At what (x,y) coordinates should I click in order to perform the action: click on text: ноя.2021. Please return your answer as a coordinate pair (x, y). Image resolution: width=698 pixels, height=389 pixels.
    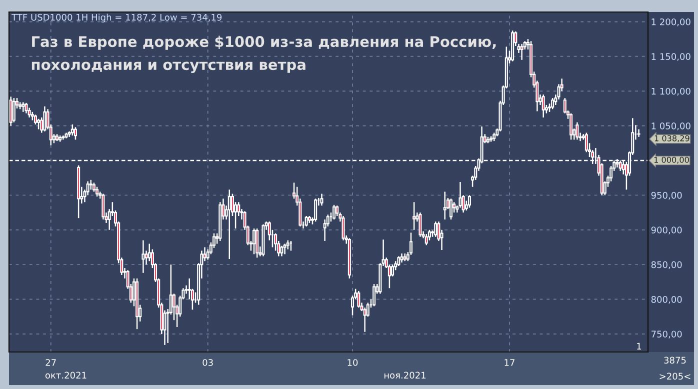
    Looking at the image, I should click on (405, 375).